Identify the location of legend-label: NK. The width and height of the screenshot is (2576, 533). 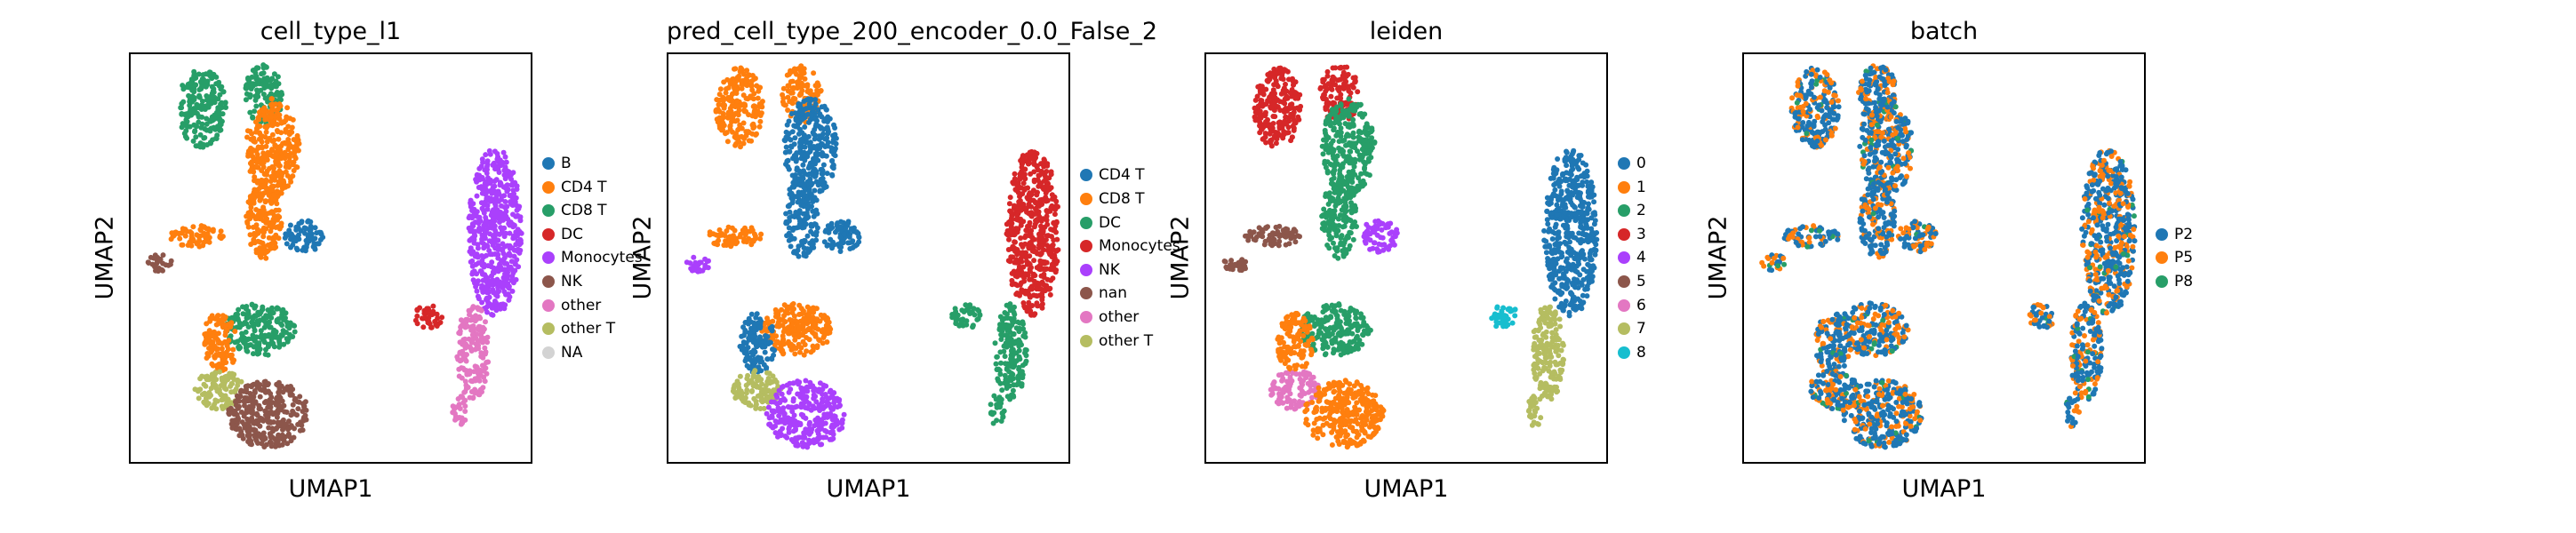
(1109, 269).